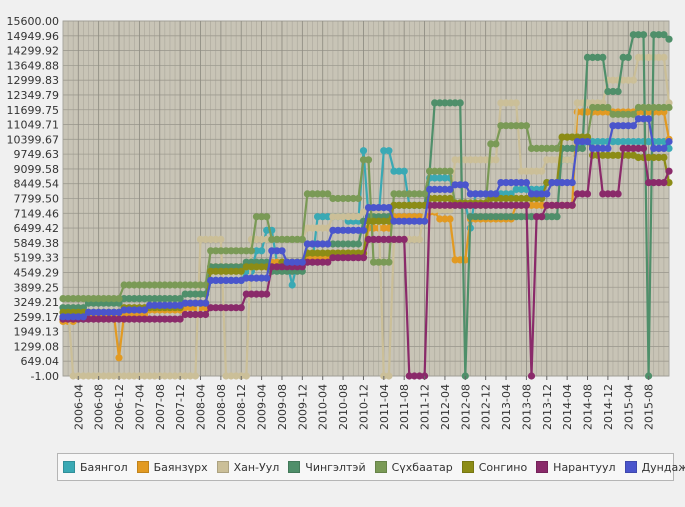 The width and height of the screenshot is (685, 507). Describe the element at coordinates (37, 272) in the screenshot. I see `y-tick-label: 4549.29` at that location.